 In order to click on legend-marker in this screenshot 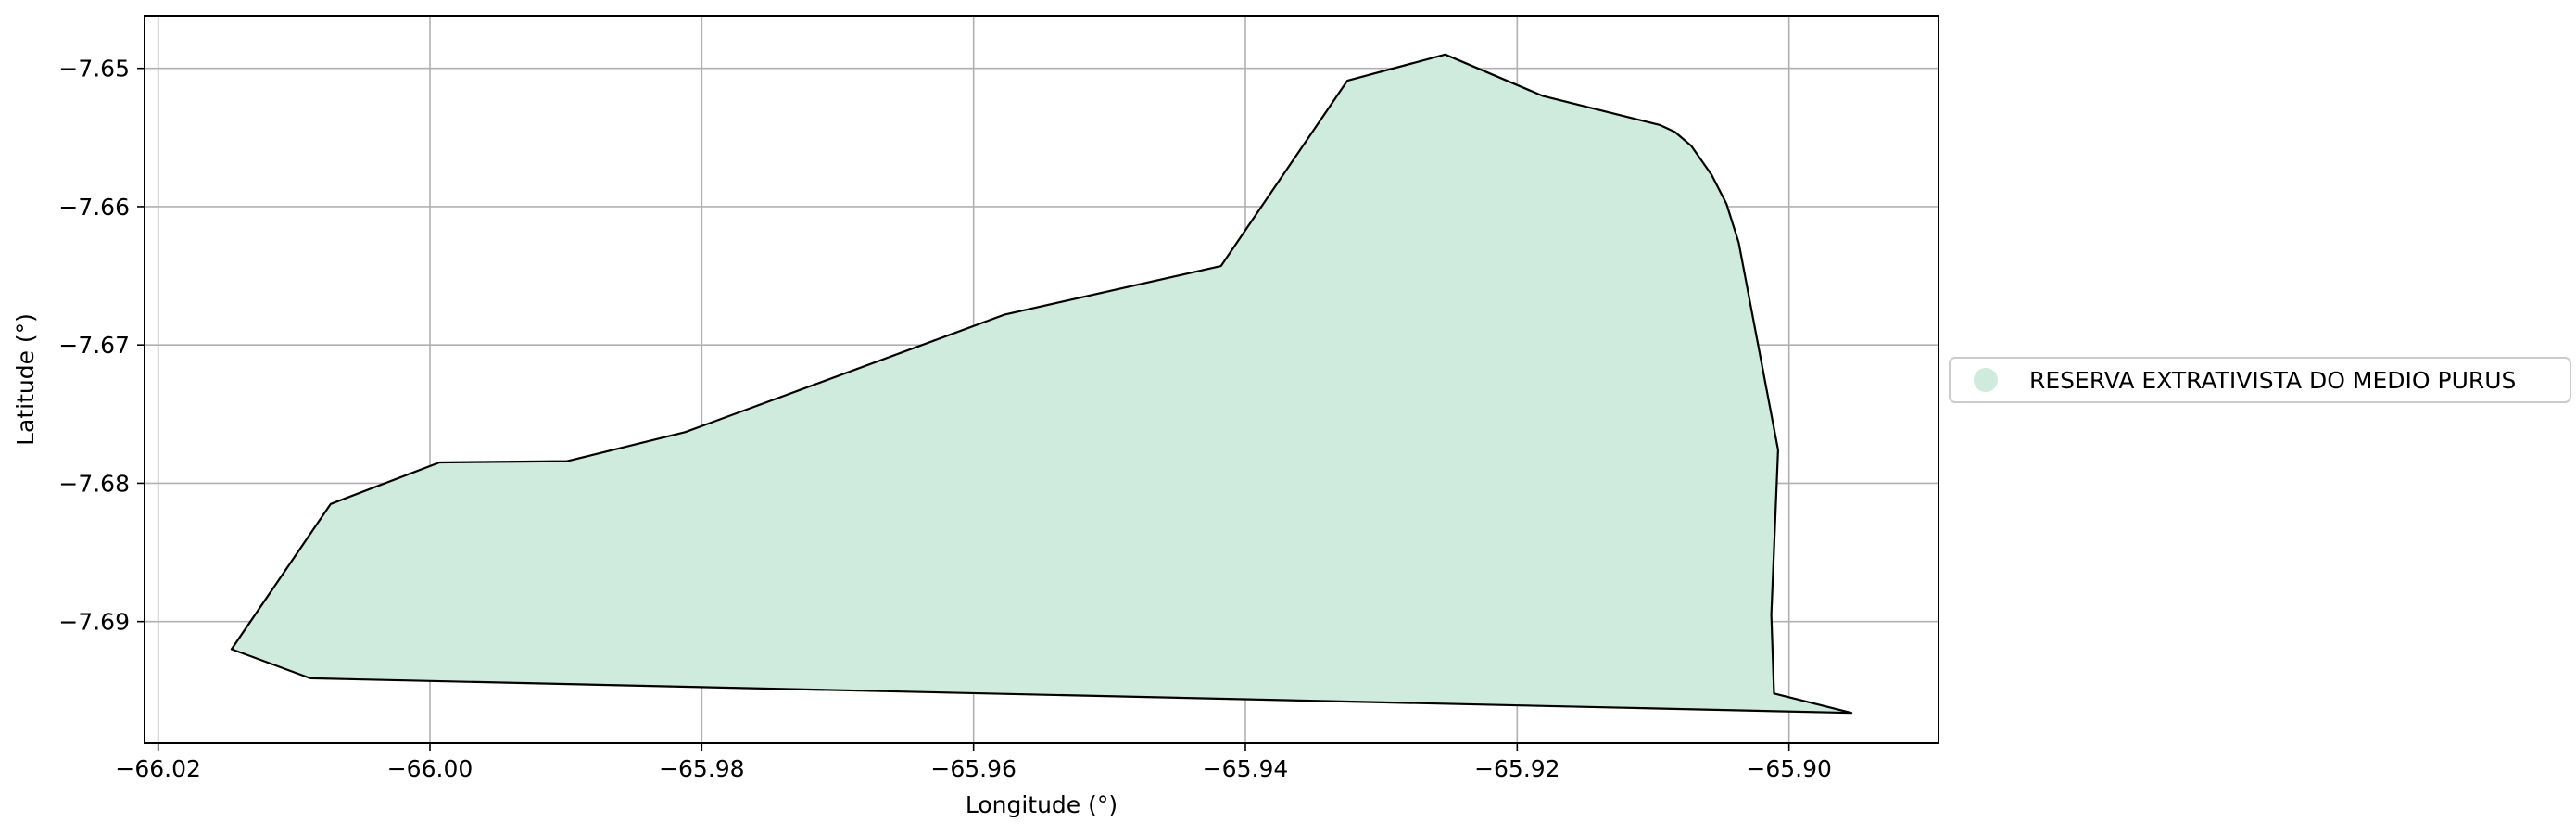, I will do `click(1986, 380)`.